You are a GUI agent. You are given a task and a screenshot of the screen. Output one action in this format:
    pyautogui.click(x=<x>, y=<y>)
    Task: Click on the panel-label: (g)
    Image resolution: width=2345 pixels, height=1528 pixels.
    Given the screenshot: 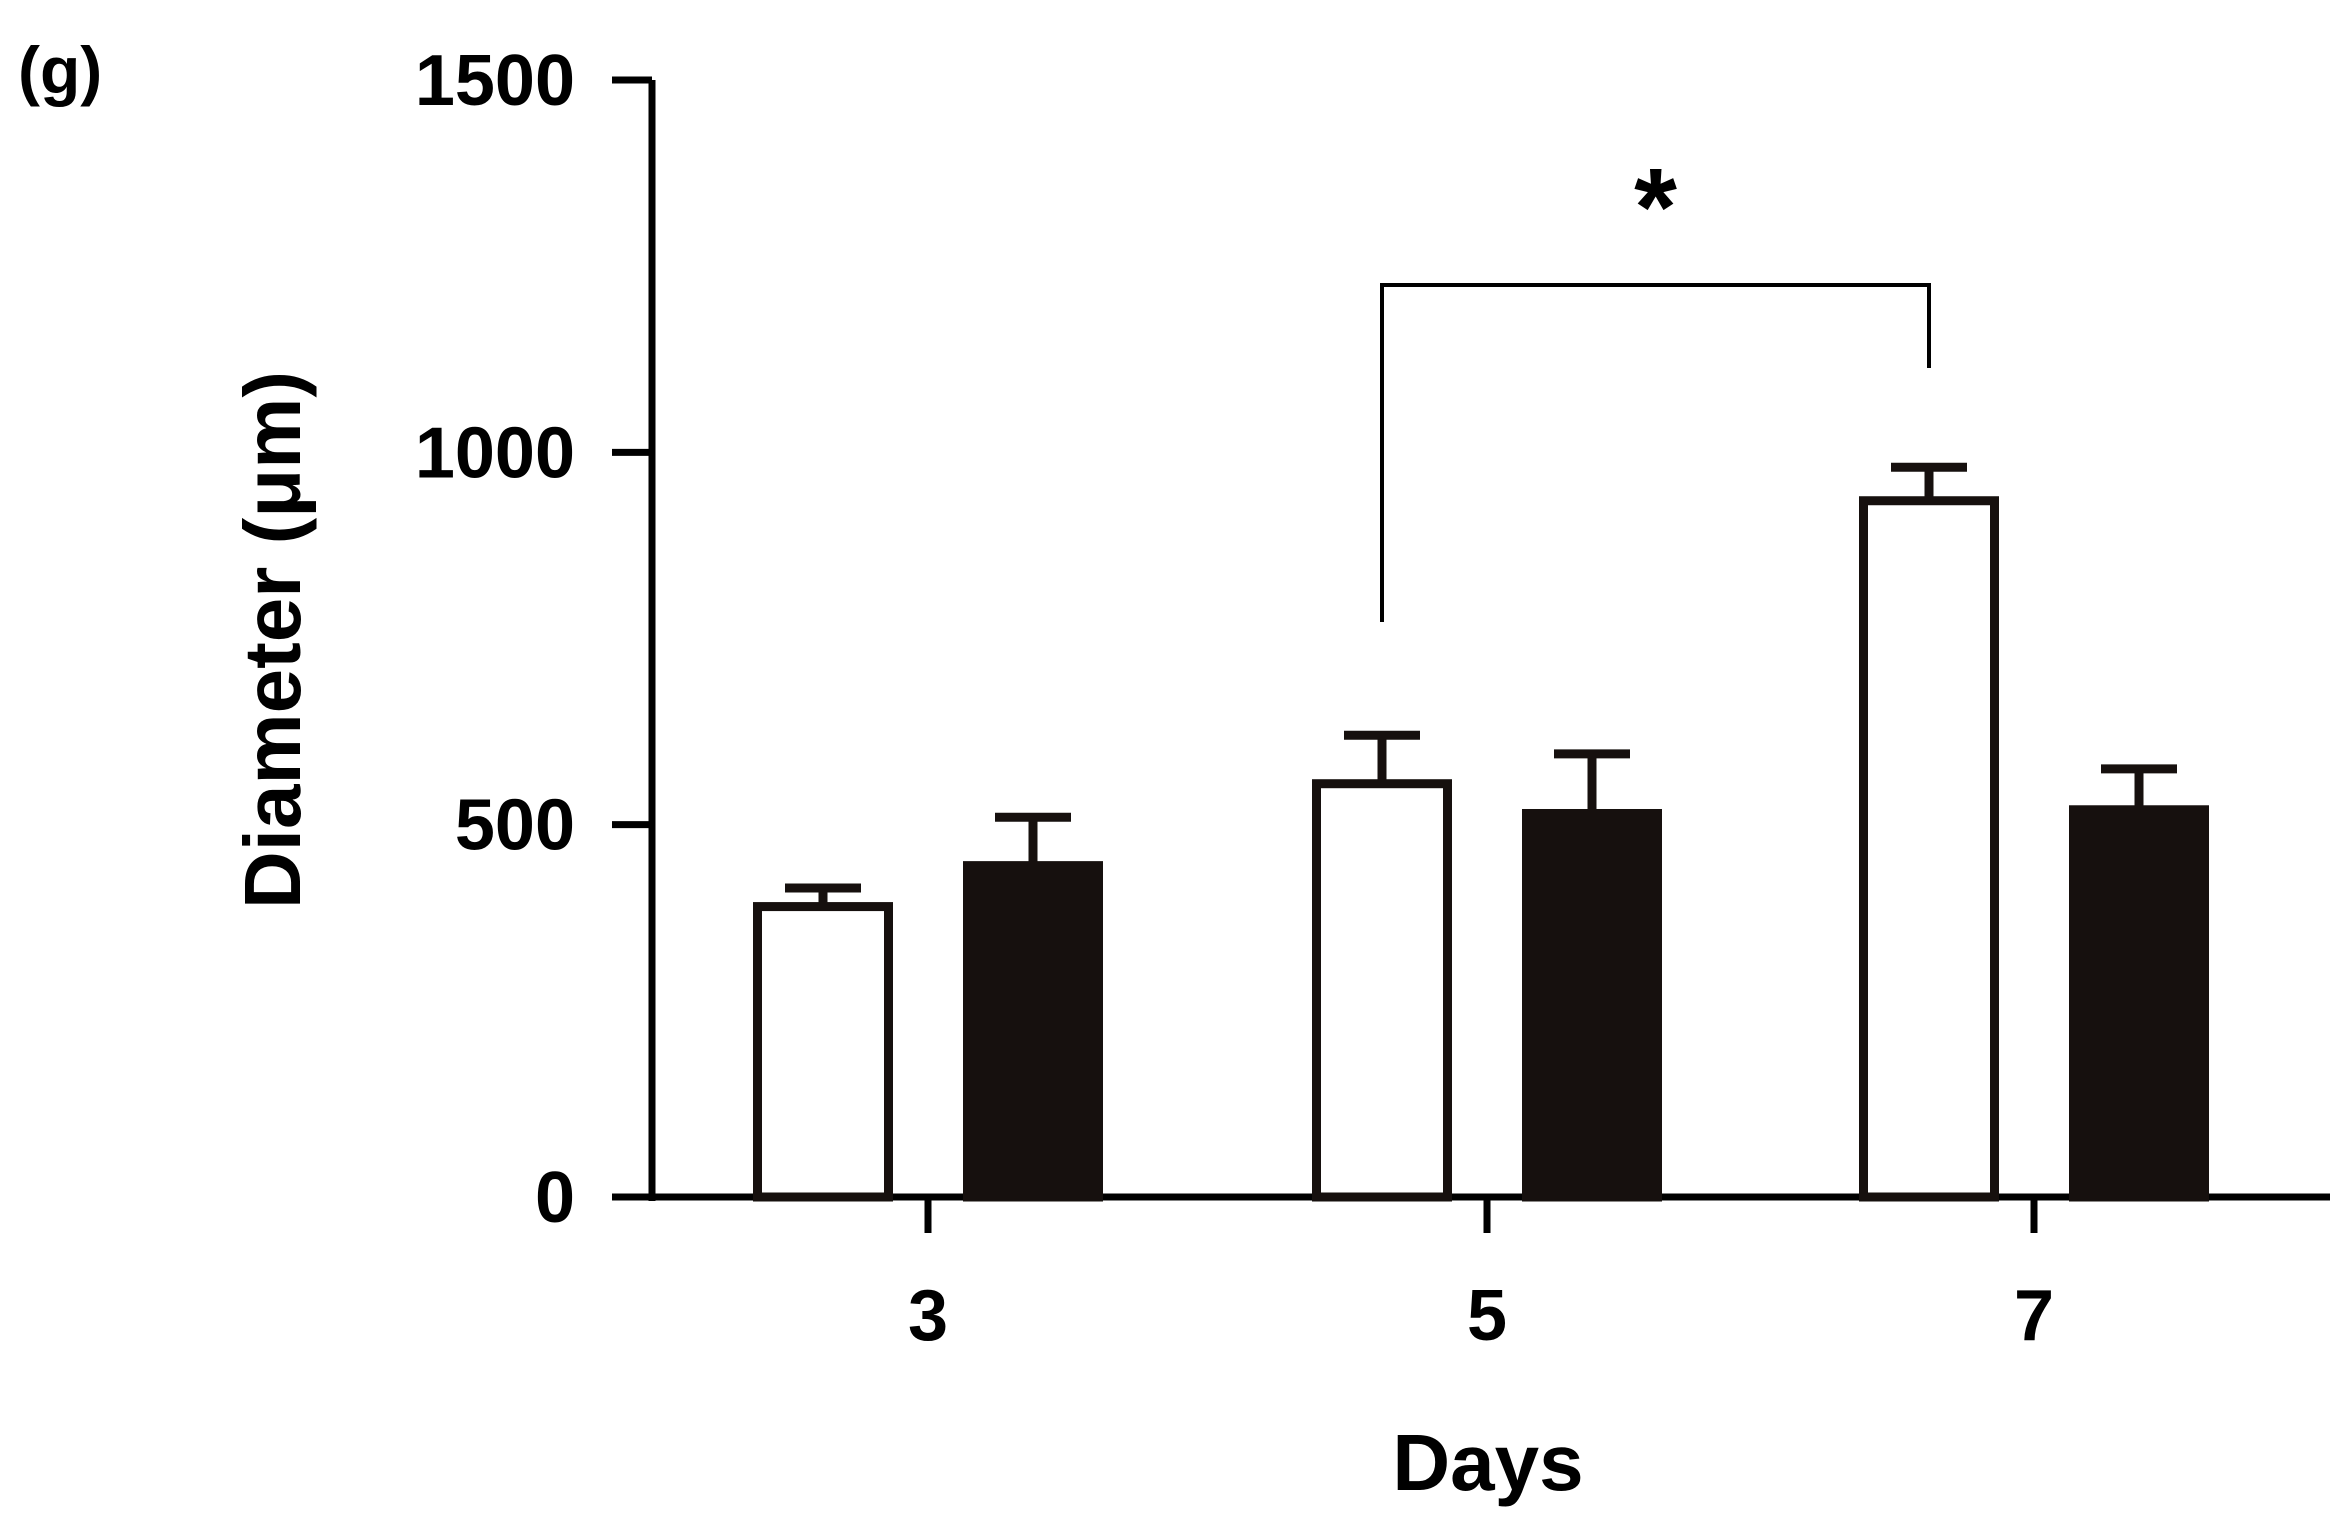 What is the action you would take?
    pyautogui.click(x=60, y=70)
    